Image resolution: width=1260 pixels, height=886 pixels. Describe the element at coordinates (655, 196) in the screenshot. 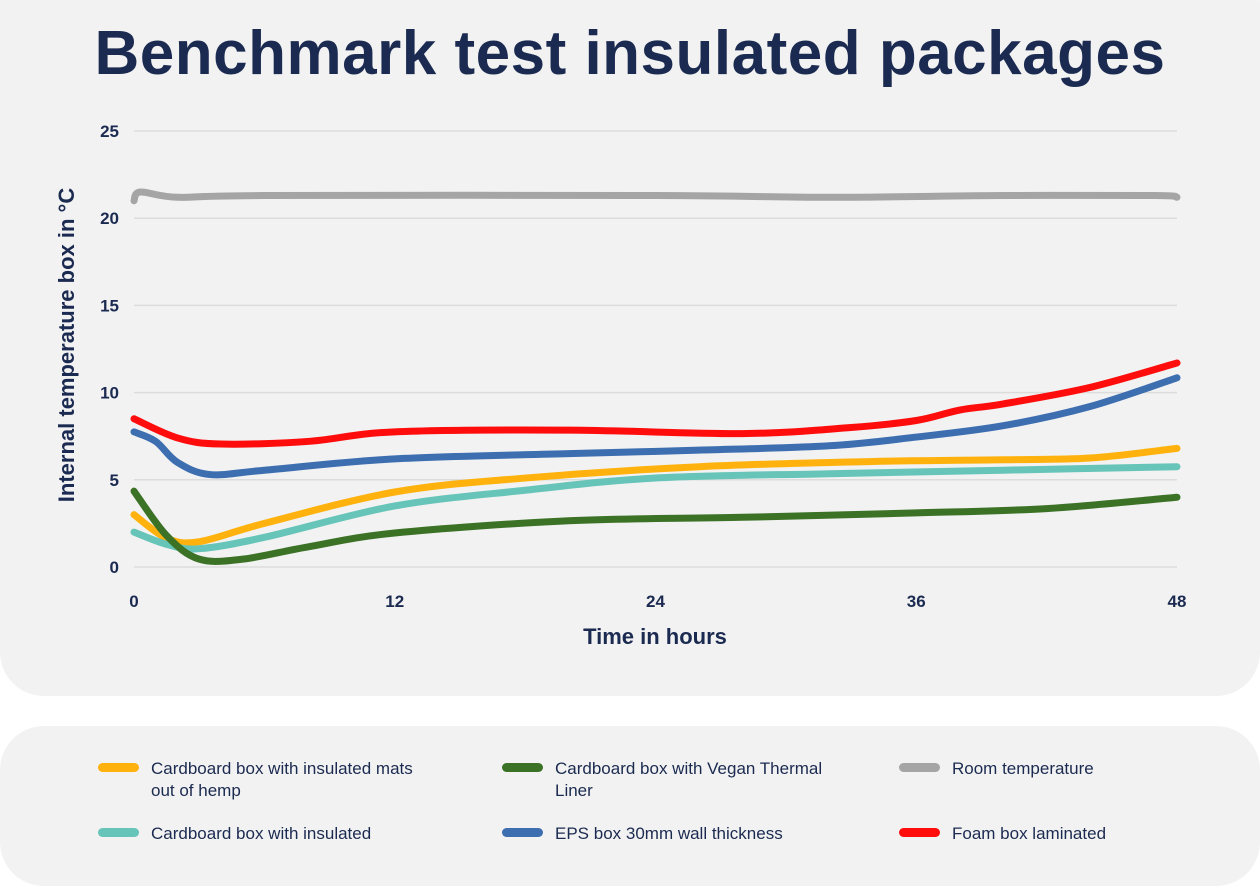

I see `series-line-room-temperature` at that location.